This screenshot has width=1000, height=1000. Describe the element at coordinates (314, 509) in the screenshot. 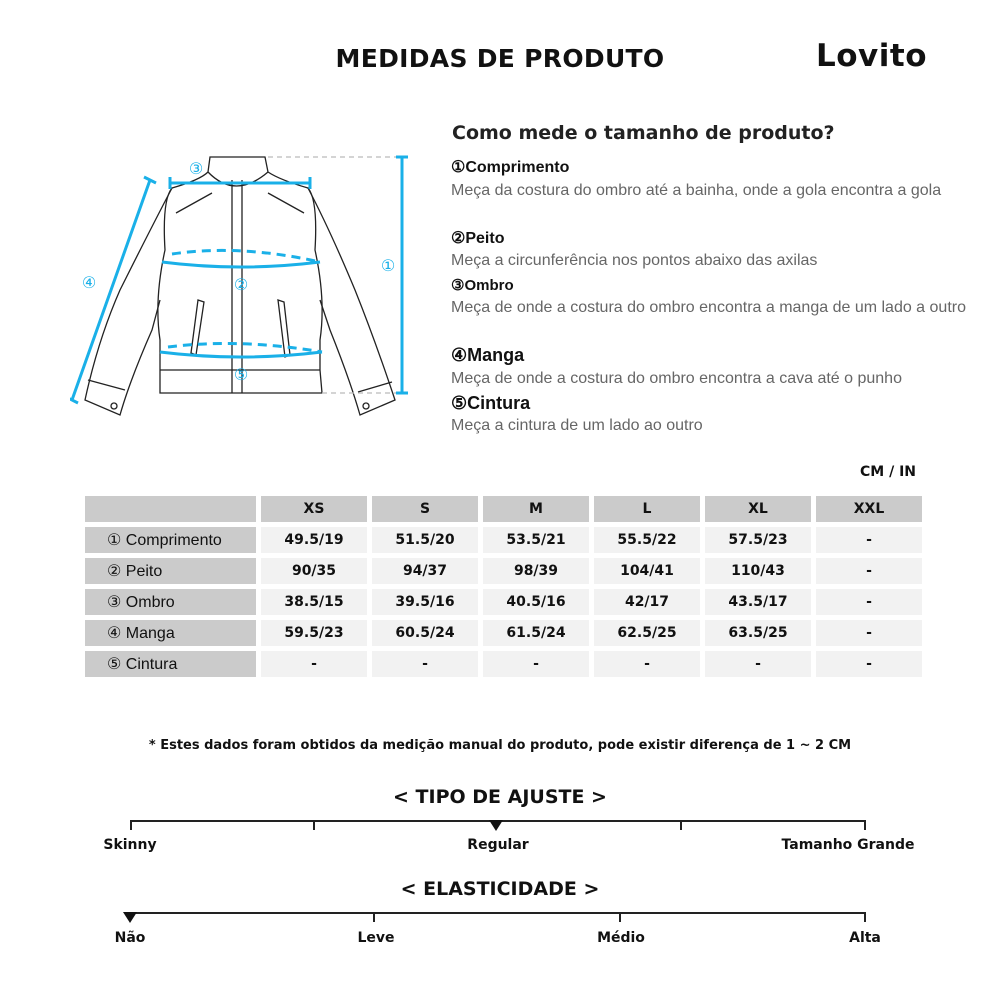

I see `size-header: XS` at that location.